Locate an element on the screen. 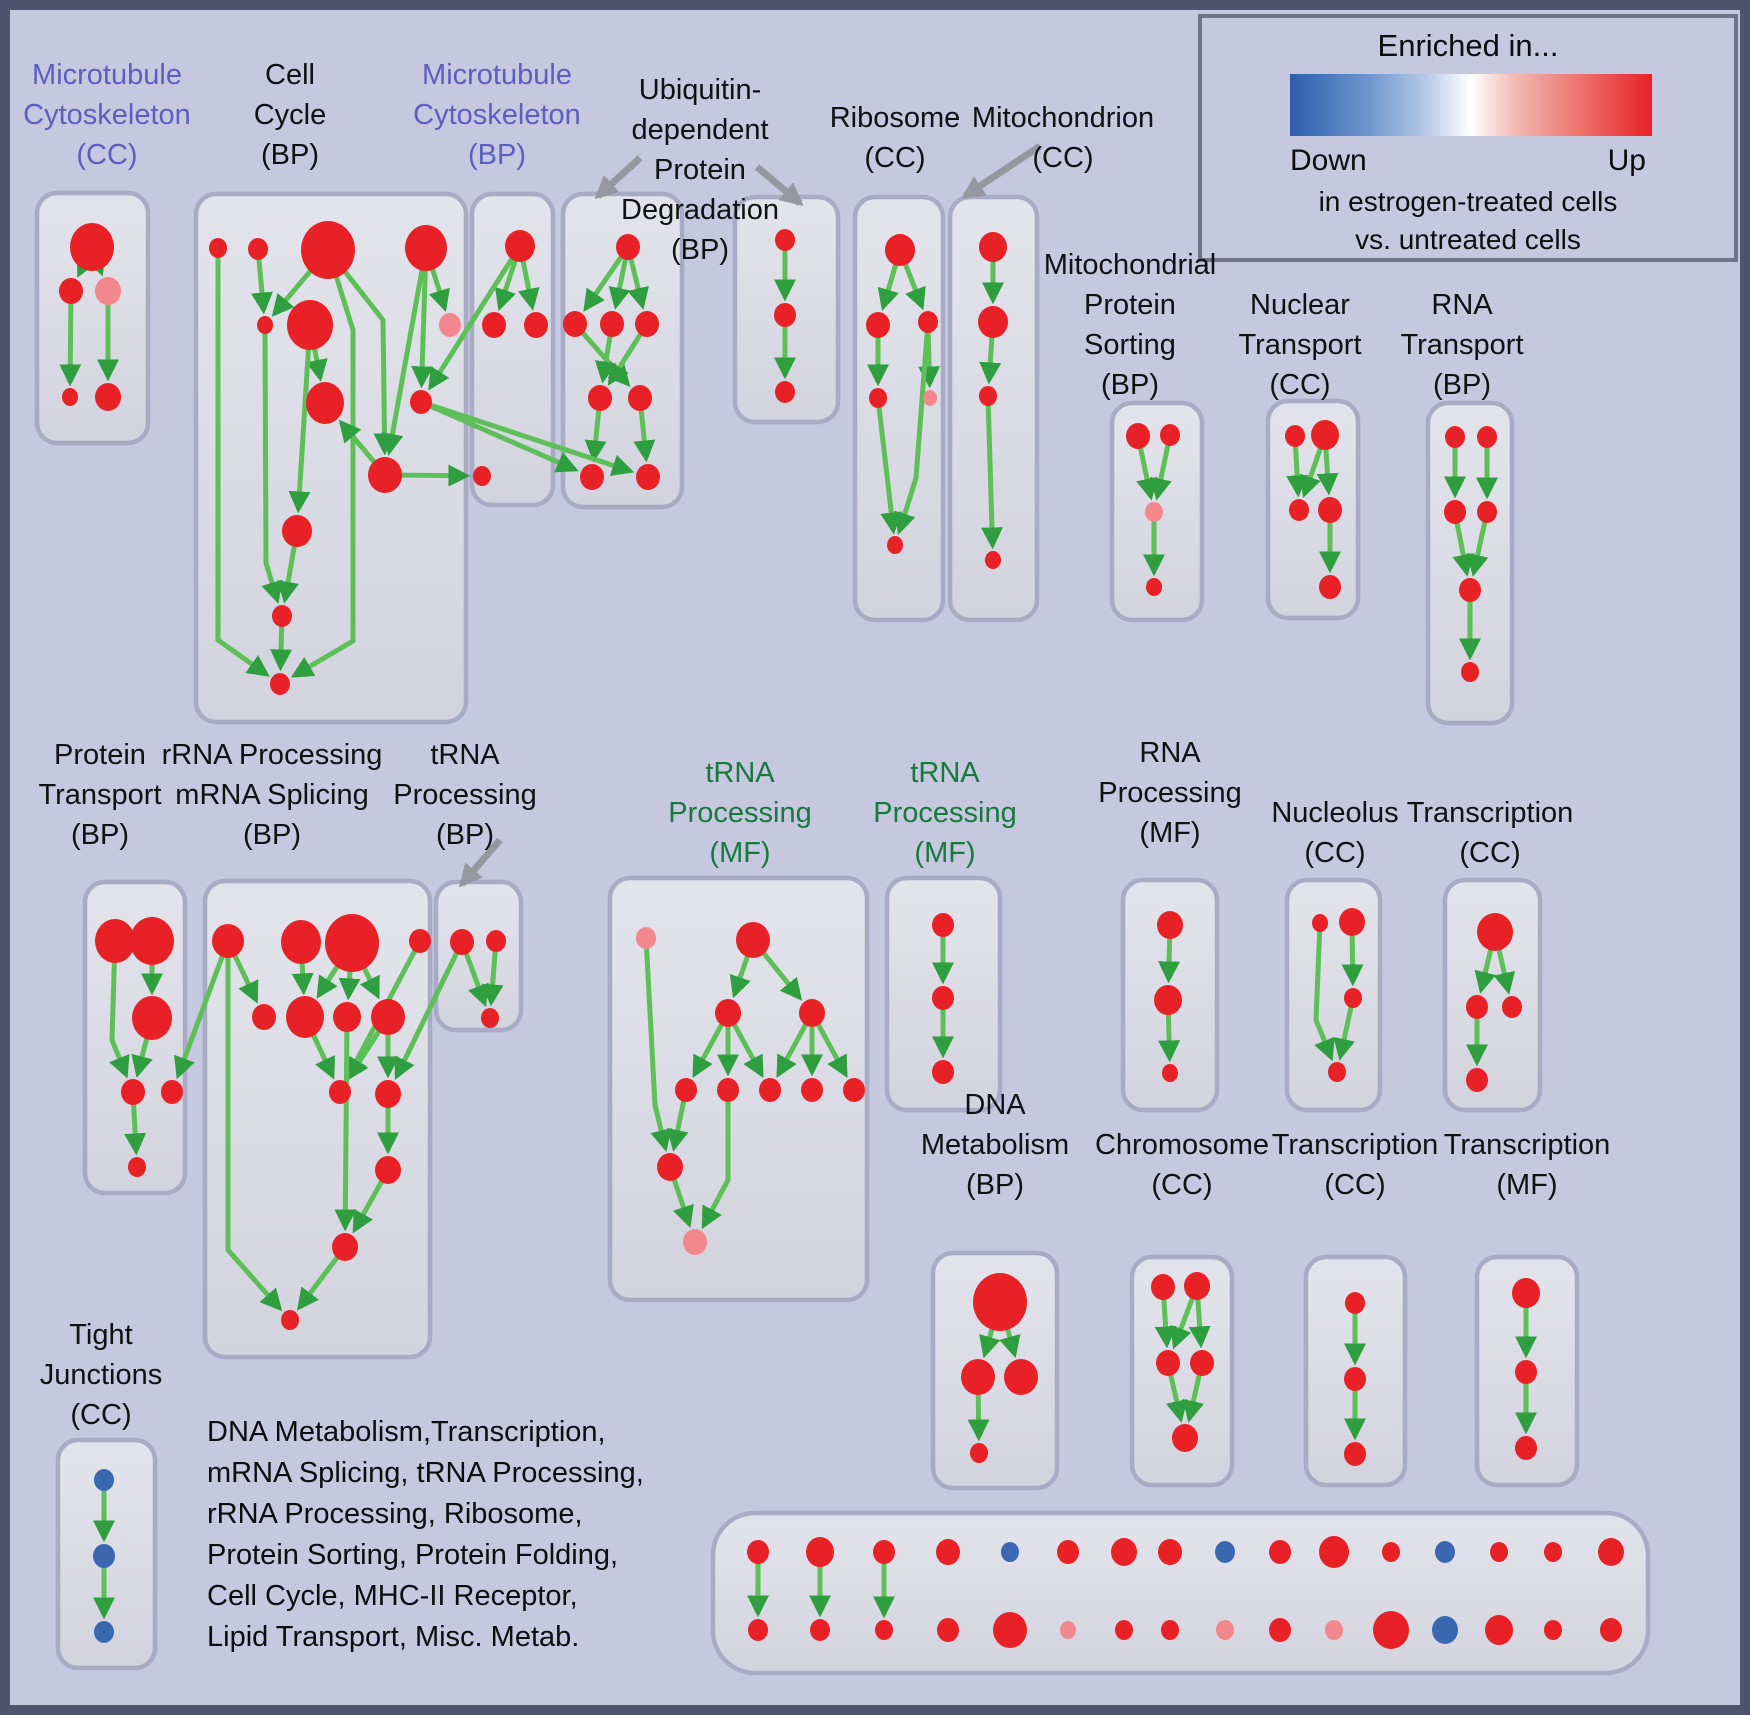 Image resolution: width=1750 pixels, height=1715 pixels. label-nucleolus-cc: Nucleolus (CC) is located at coordinates (1335, 833).